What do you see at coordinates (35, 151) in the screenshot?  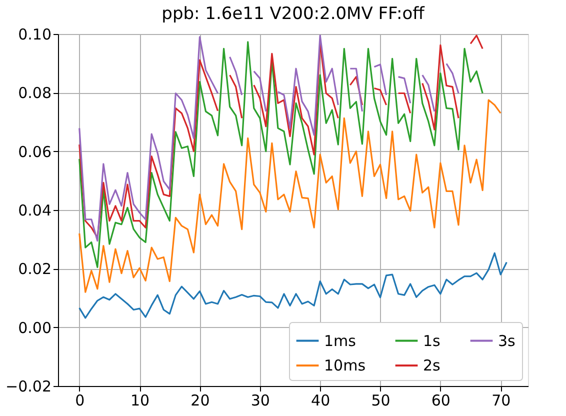 I see `y-tick-label: 0.06` at bounding box center [35, 151].